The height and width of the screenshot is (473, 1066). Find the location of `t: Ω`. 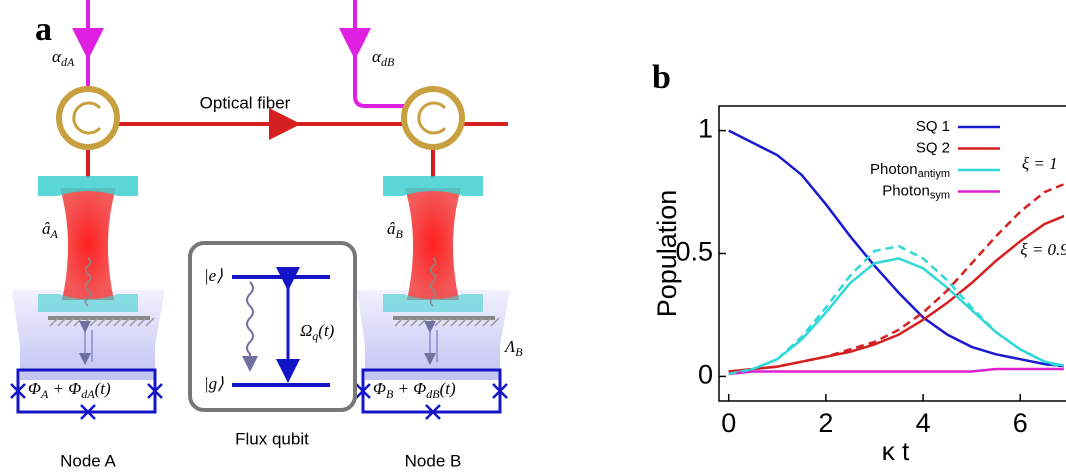

t: Ω is located at coordinates (306, 330).